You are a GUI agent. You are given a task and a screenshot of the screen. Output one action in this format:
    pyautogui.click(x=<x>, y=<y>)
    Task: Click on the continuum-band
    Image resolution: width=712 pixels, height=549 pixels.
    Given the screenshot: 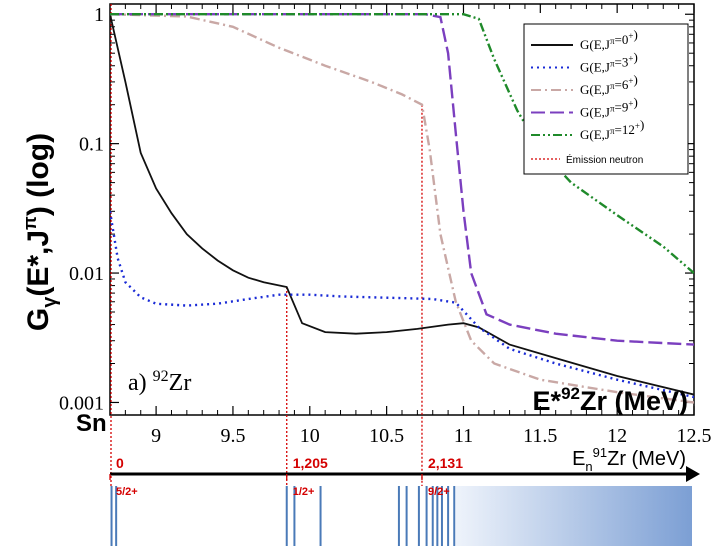 What is the action you would take?
    pyautogui.click(x=574, y=516)
    